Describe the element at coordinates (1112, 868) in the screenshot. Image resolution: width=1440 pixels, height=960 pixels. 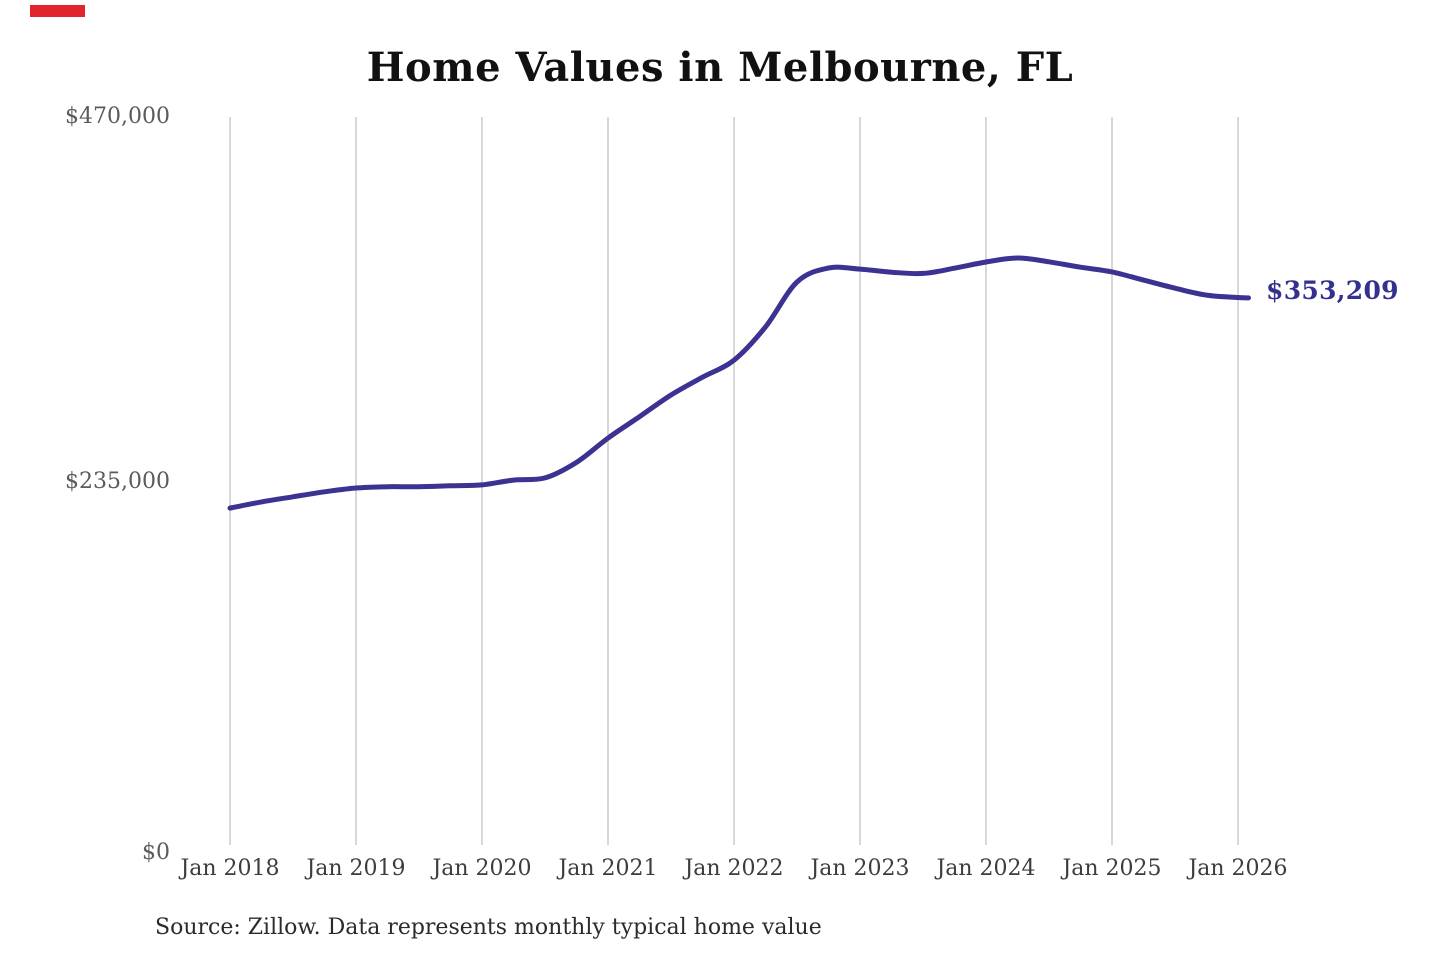
I see `x-axis-label-jan-2025: Jan 2025` at that location.